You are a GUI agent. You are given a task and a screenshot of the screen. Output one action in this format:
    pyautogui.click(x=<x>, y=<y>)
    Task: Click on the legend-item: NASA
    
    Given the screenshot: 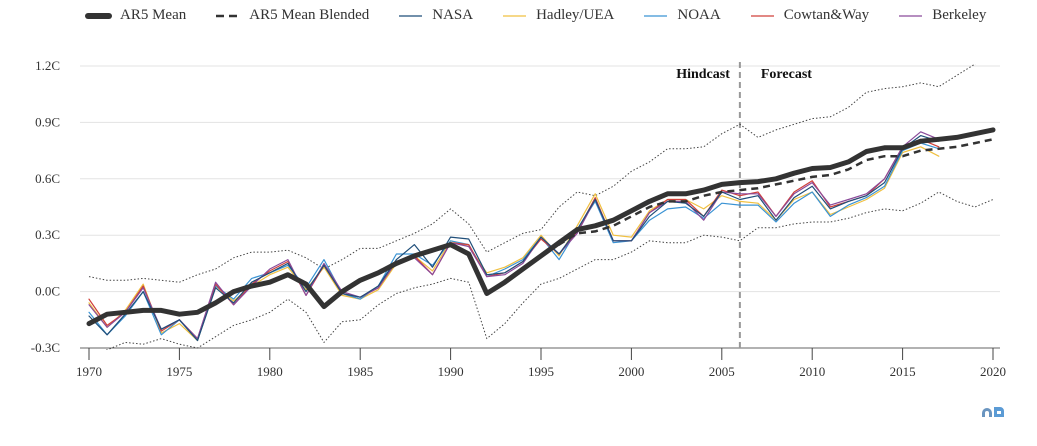 What is the action you would take?
    pyautogui.click(x=435, y=15)
    